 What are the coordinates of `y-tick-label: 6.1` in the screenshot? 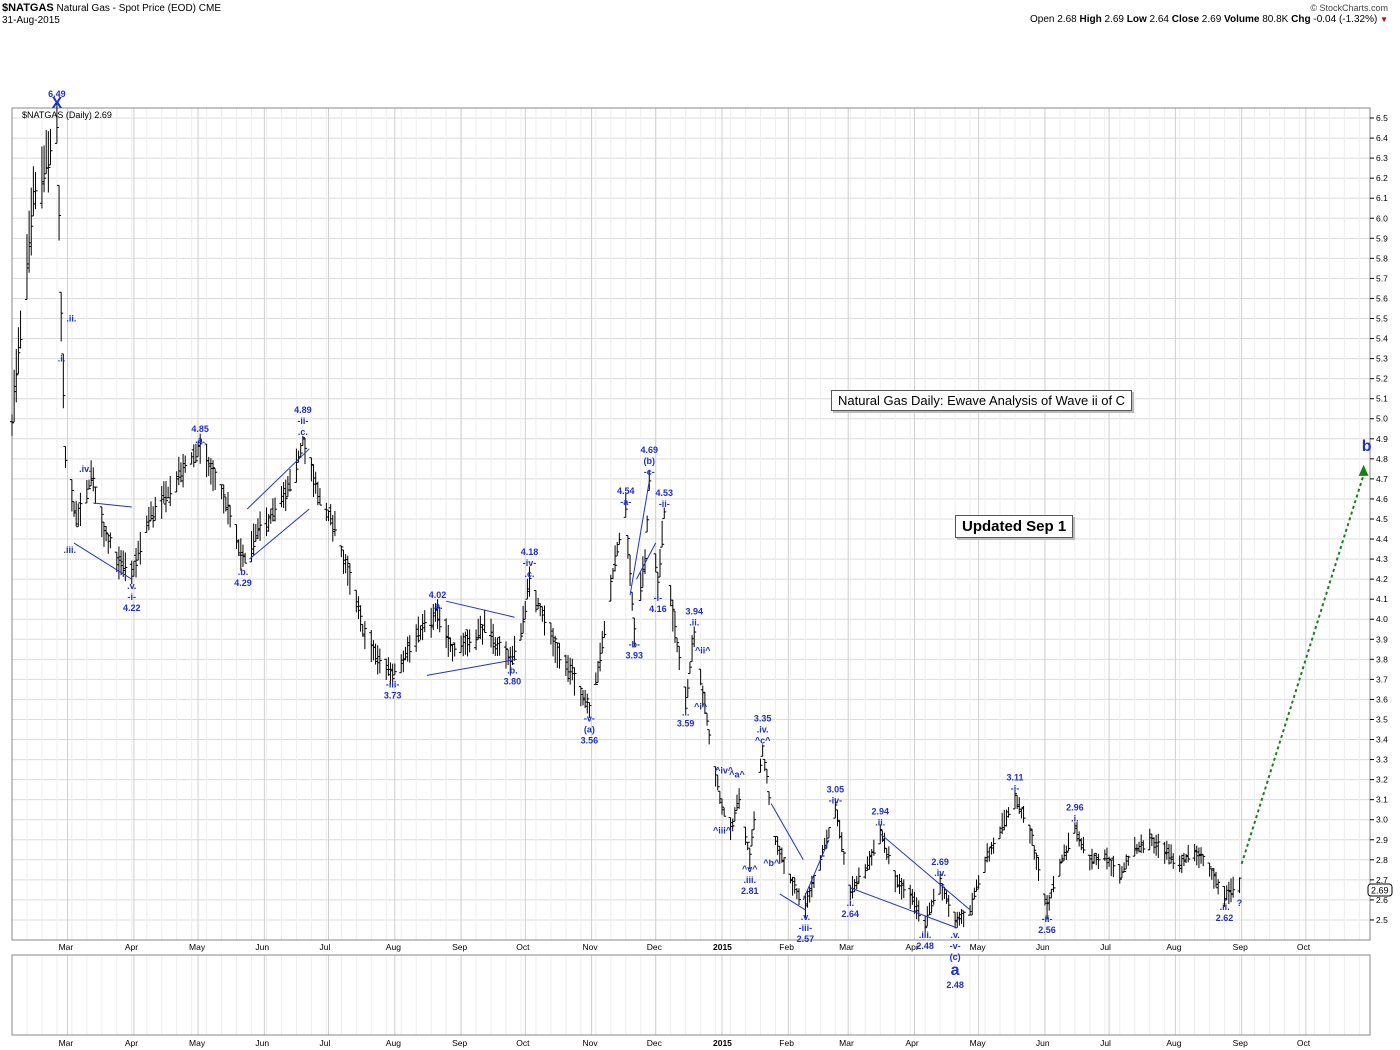 It's located at (1382, 198).